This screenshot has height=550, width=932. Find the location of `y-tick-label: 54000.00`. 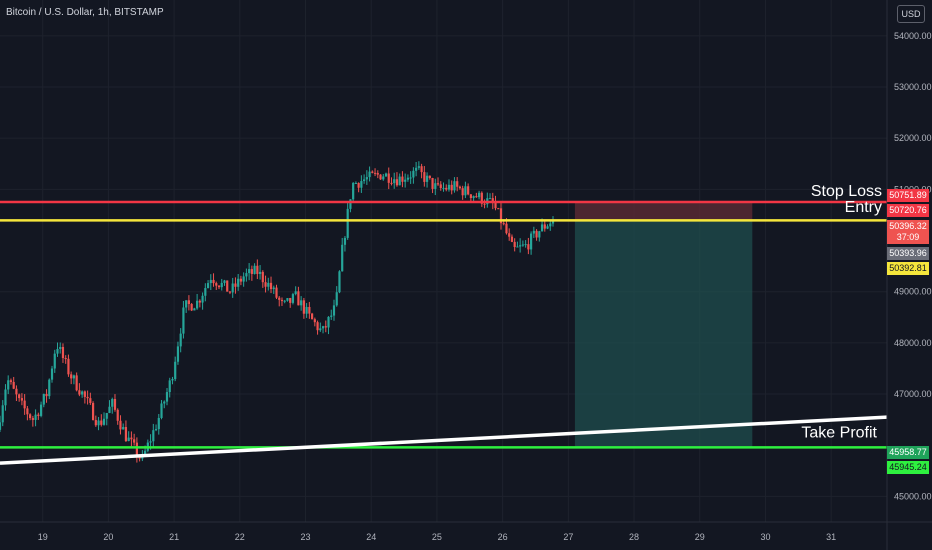

y-tick-label: 54000.00 is located at coordinates (913, 36).